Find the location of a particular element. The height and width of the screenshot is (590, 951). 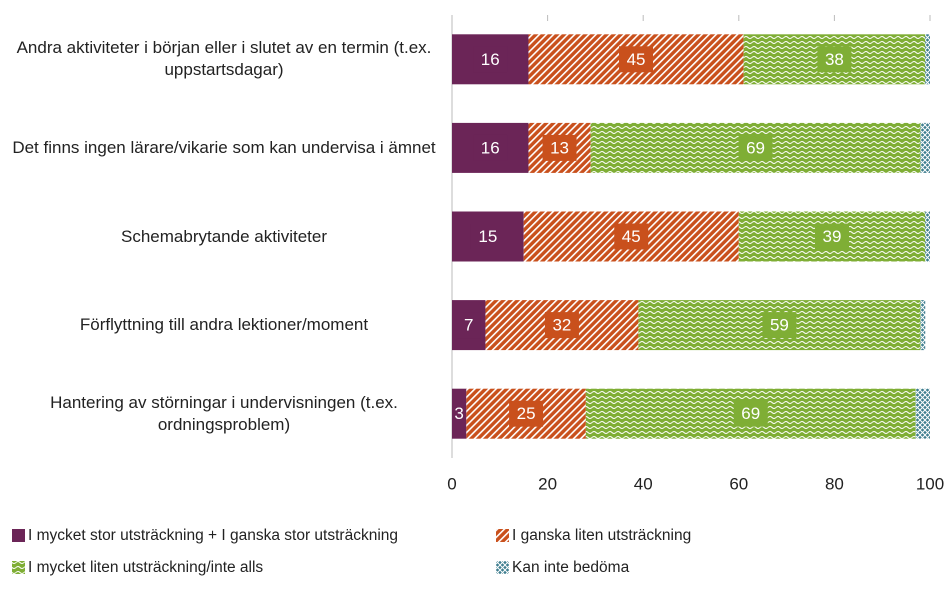

data-label: 39 is located at coordinates (832, 236).